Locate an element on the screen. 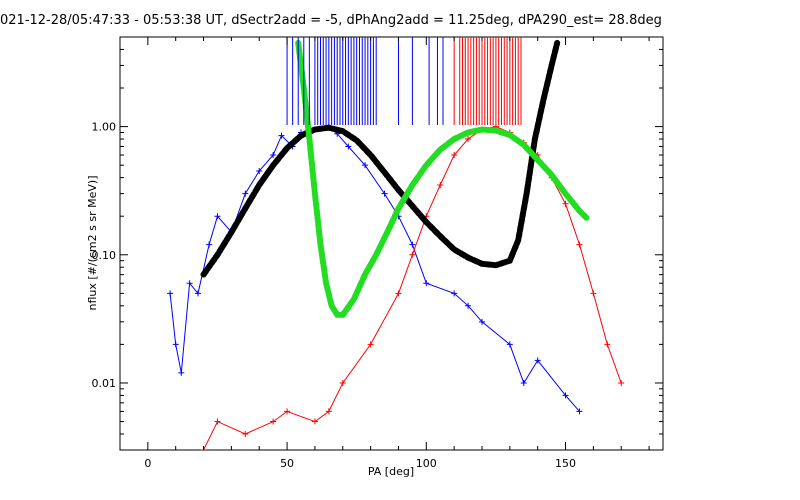  y-tick-label: 0.01 is located at coordinates (104, 383).